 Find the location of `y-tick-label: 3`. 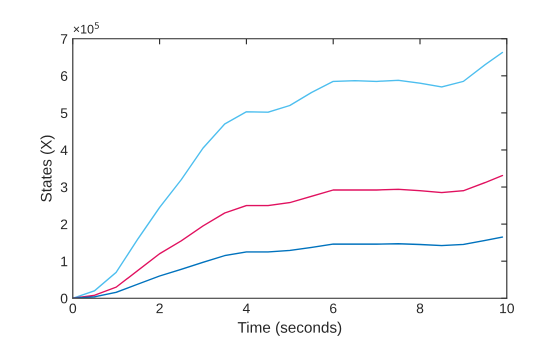

y-tick-label: 3 is located at coordinates (64, 187).